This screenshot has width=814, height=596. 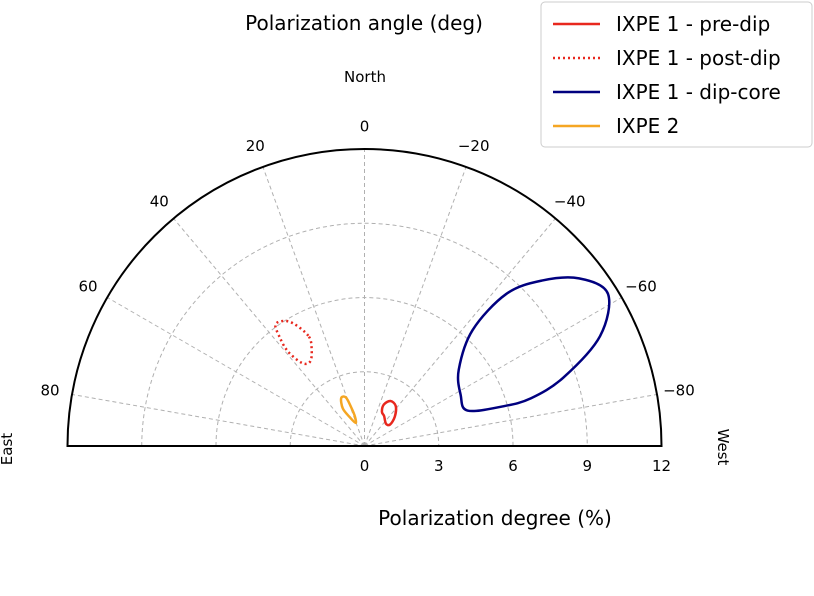 What do you see at coordinates (661, 466) in the screenshot?
I see `radial-tick-label: 12` at bounding box center [661, 466].